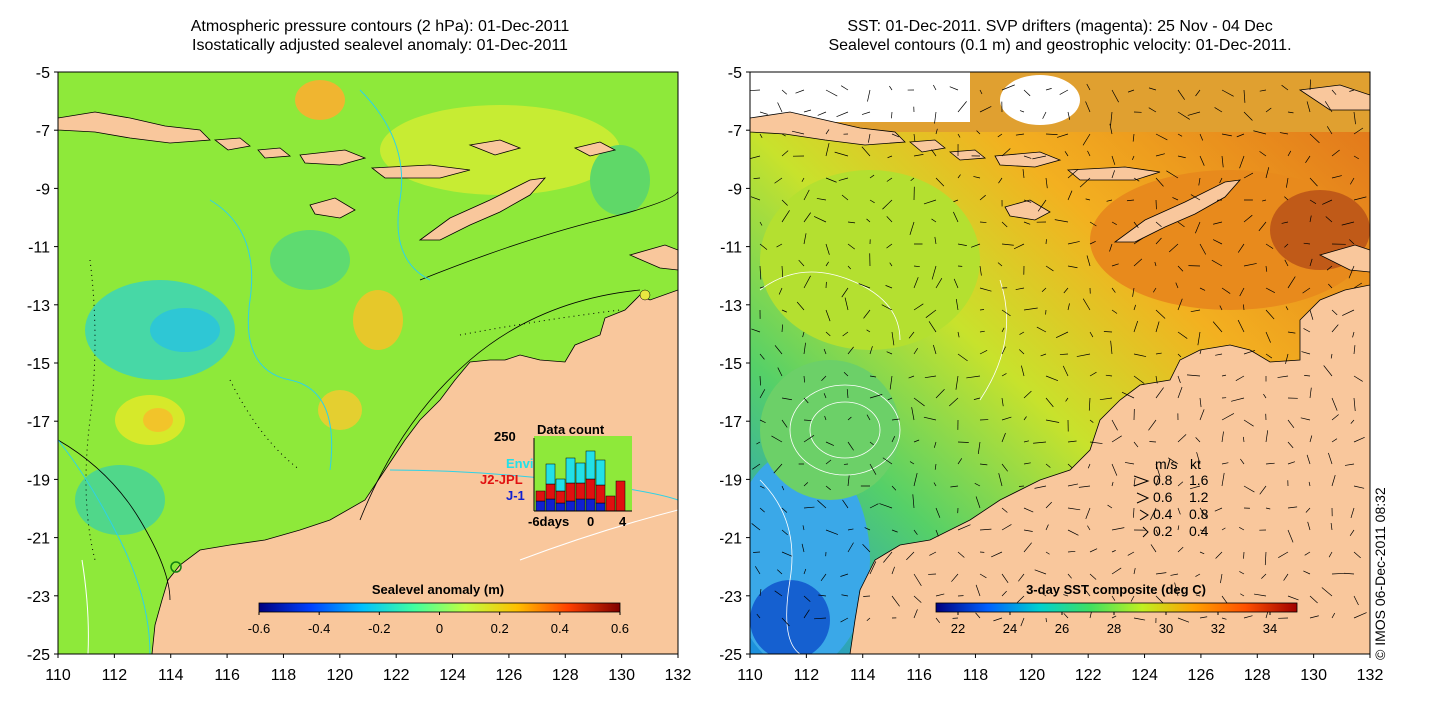 Image resolution: width=1440 pixels, height=720 pixels. I want to click on x-tick-label: 122, so click(1088, 675).